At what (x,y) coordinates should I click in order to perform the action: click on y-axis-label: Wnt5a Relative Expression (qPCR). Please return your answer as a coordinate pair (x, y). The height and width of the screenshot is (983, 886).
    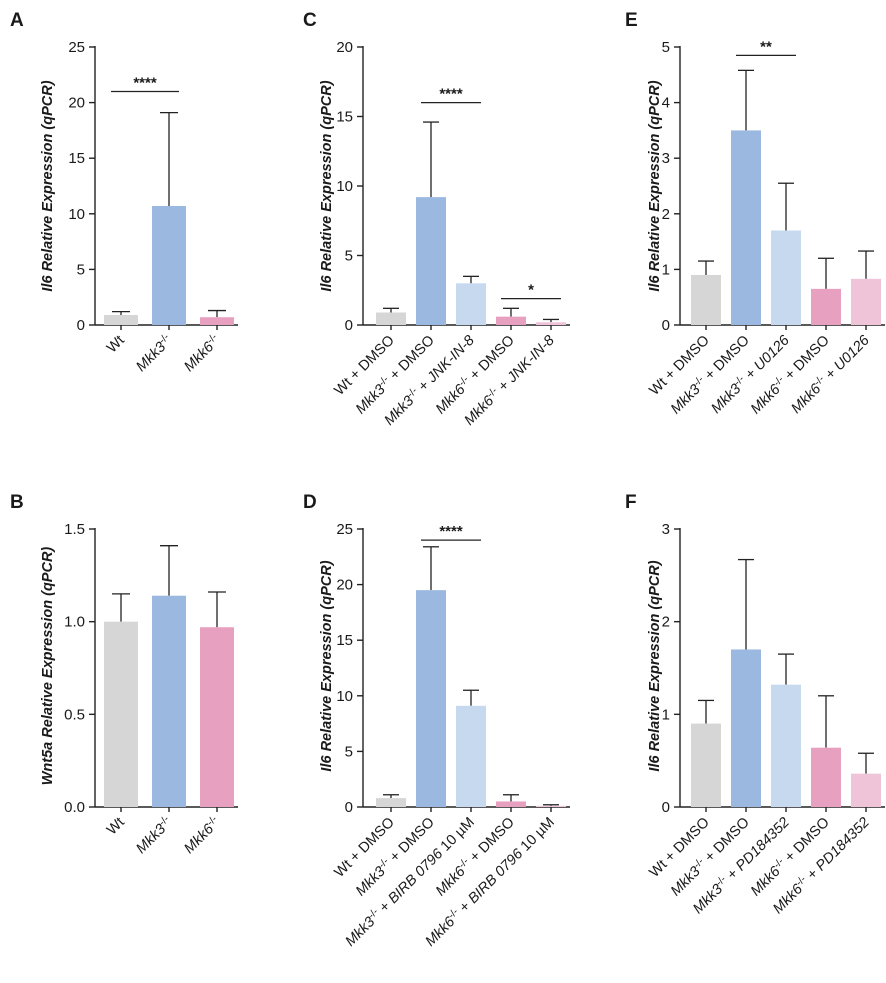
    Looking at the image, I should click on (48, 666).